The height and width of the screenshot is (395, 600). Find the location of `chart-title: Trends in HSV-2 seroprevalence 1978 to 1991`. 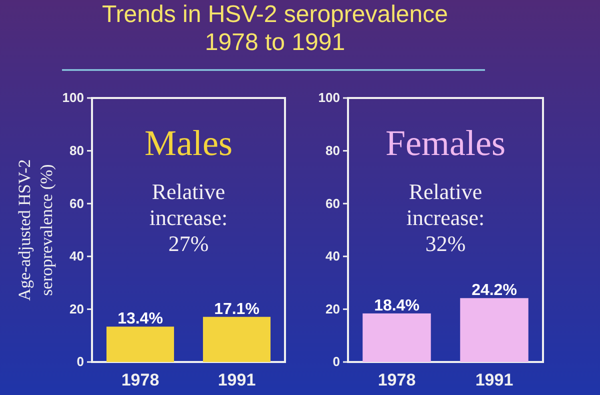

chart-title: Trends in HSV-2 seroprevalence 1978 to 1991 is located at coordinates (275, 28).